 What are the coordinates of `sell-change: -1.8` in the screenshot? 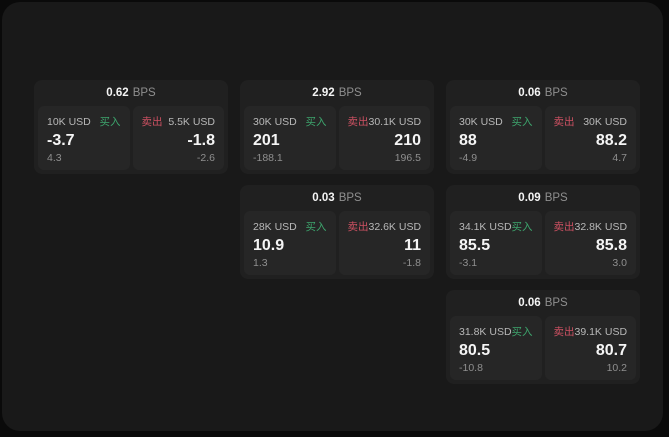 It's located at (411, 262).